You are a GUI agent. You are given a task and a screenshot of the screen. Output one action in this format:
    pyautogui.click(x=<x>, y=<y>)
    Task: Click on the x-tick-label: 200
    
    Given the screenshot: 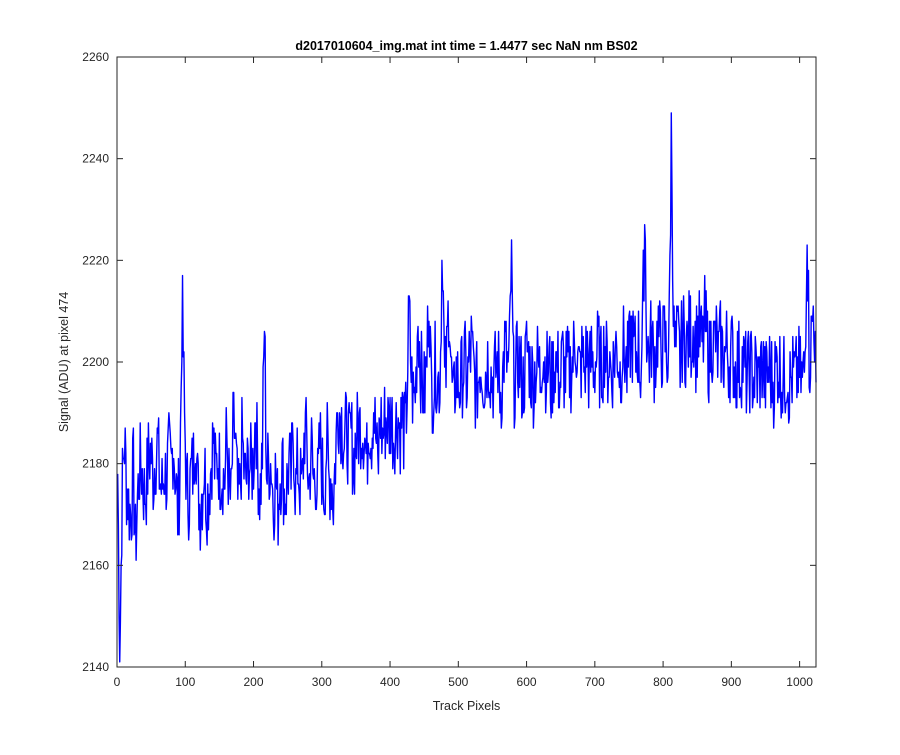 What is the action you would take?
    pyautogui.click(x=254, y=682)
    